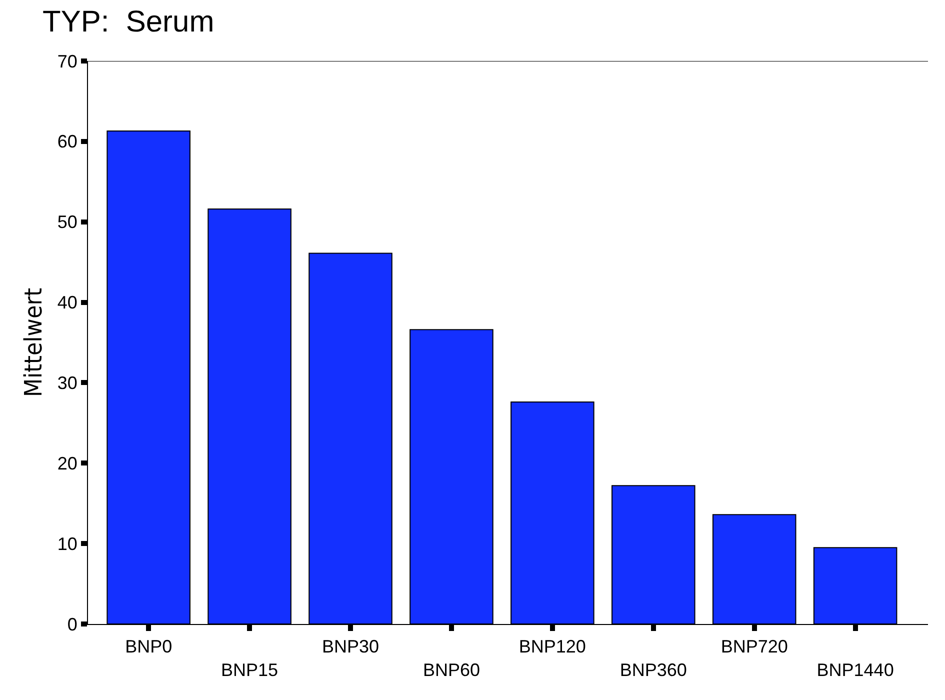 This screenshot has height=700, width=945. Describe the element at coordinates (754, 646) in the screenshot. I see `x-tick-label: BNP720` at that location.